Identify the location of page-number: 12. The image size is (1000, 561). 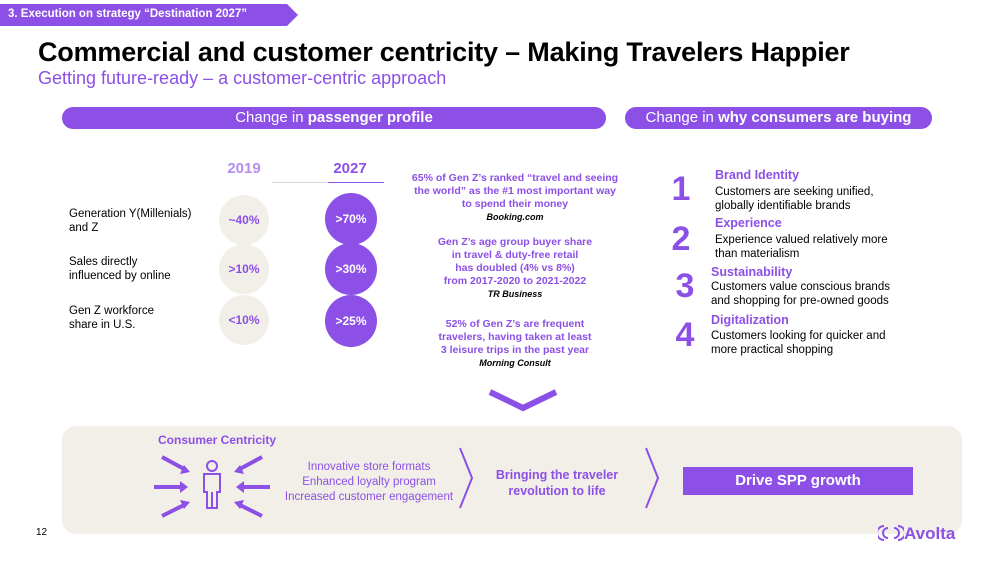
(42, 532).